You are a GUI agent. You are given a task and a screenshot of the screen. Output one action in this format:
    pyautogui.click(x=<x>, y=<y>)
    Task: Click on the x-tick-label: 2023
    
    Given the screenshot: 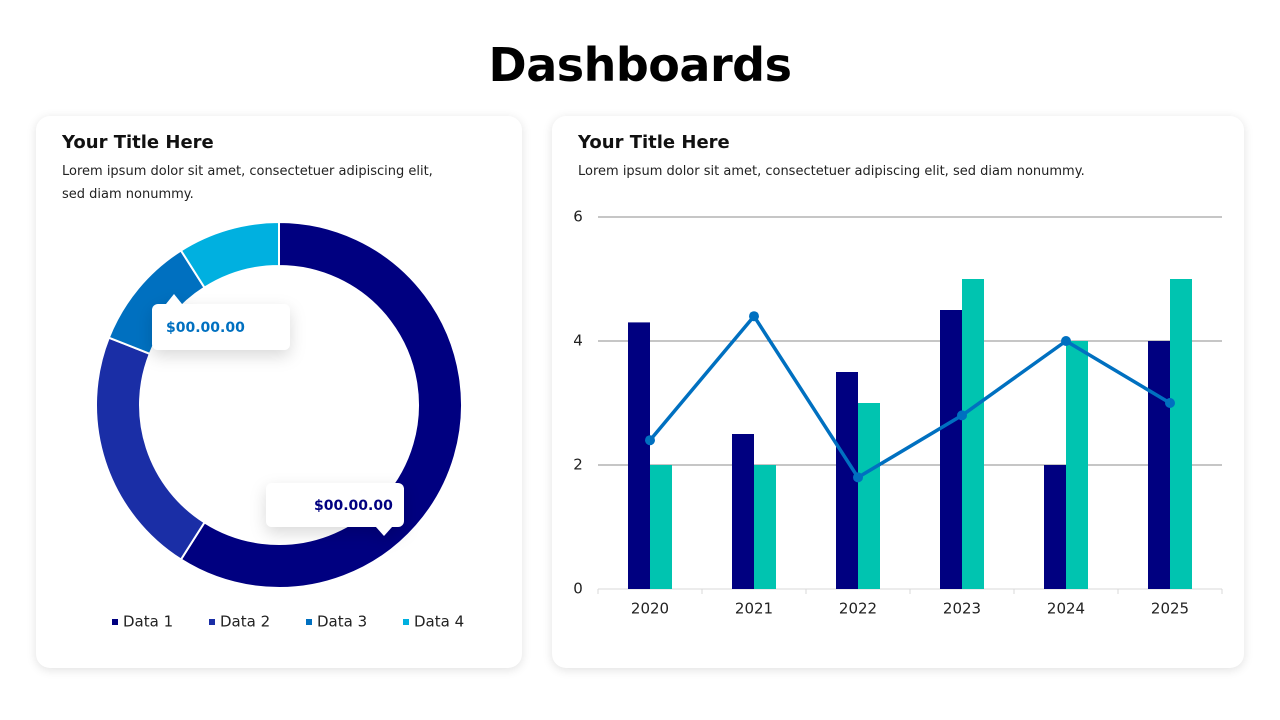 What is the action you would take?
    pyautogui.click(x=962, y=609)
    